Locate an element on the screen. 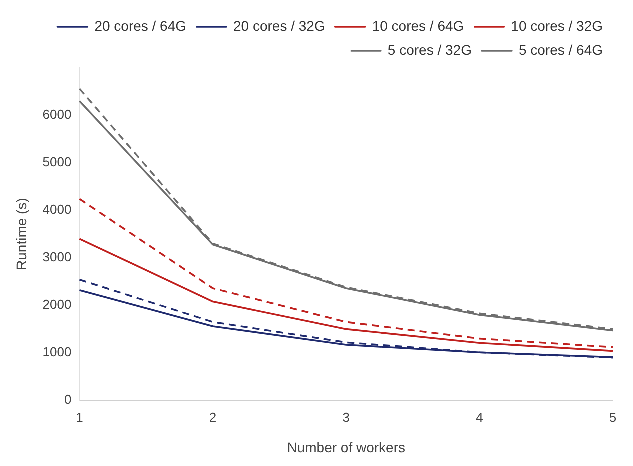 This screenshot has height=466, width=633. legend-label: 20 cores / 64G is located at coordinates (140, 26).